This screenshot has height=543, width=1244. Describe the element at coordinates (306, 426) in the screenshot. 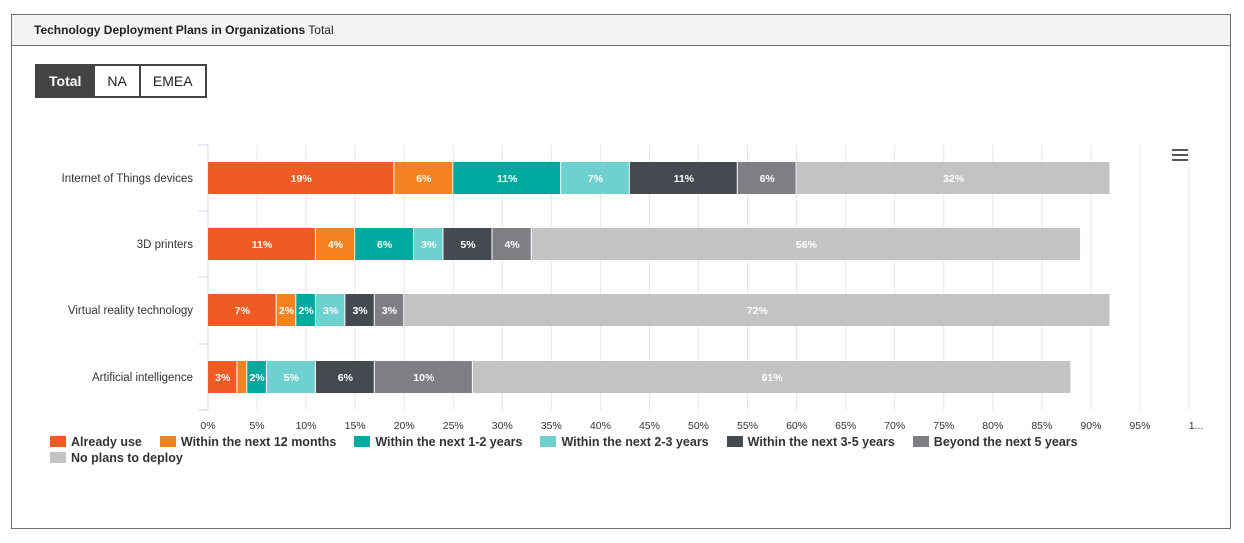

I see `x-tick-label: 10%` at that location.